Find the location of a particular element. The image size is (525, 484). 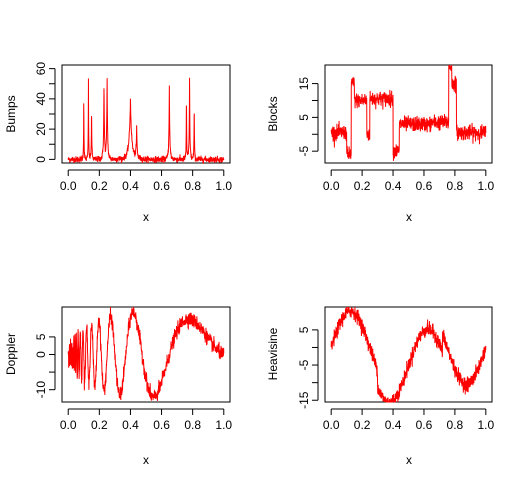

y-tick-label: 15 is located at coordinates (304, 84).